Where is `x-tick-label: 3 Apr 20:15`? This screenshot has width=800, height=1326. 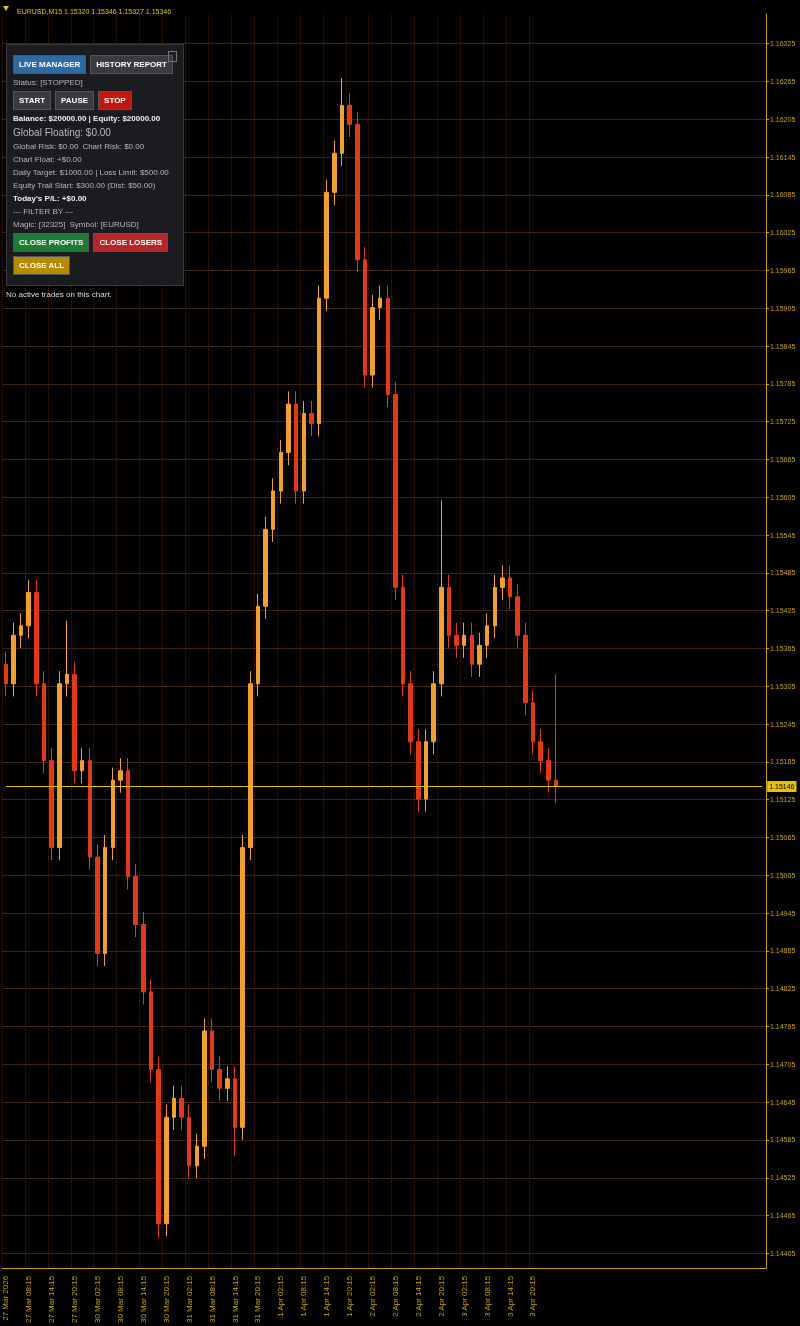 x-tick-label: 3 Apr 20:15 is located at coordinates (533, 1296).